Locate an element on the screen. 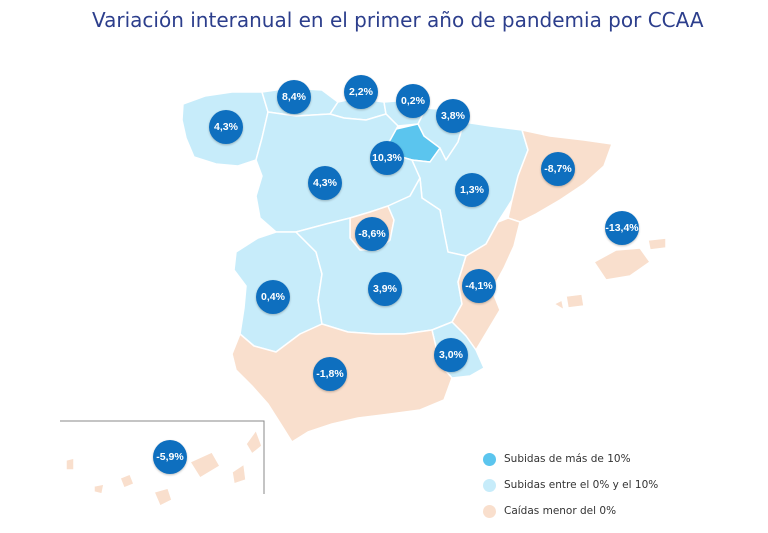 The height and width of the screenshot is (533, 768). legend-item-high: Subidas de más de 10% is located at coordinates (570, 459).